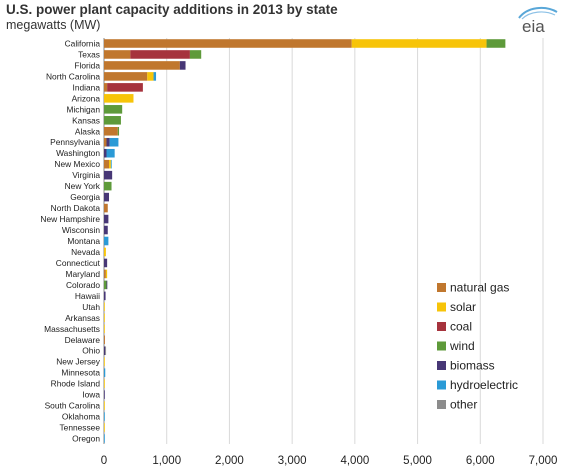 The image size is (575, 473). What do you see at coordinates (75, 142) in the screenshot?
I see `category-label: Pennsylvania` at bounding box center [75, 142].